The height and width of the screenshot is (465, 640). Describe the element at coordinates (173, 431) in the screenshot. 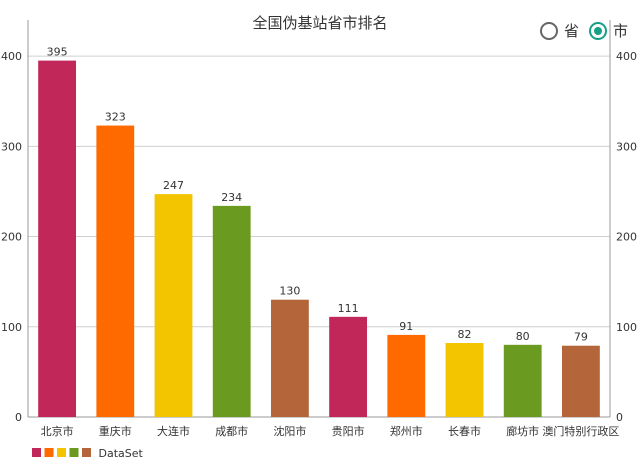

I see `x-tick-label: 大连市` at that location.